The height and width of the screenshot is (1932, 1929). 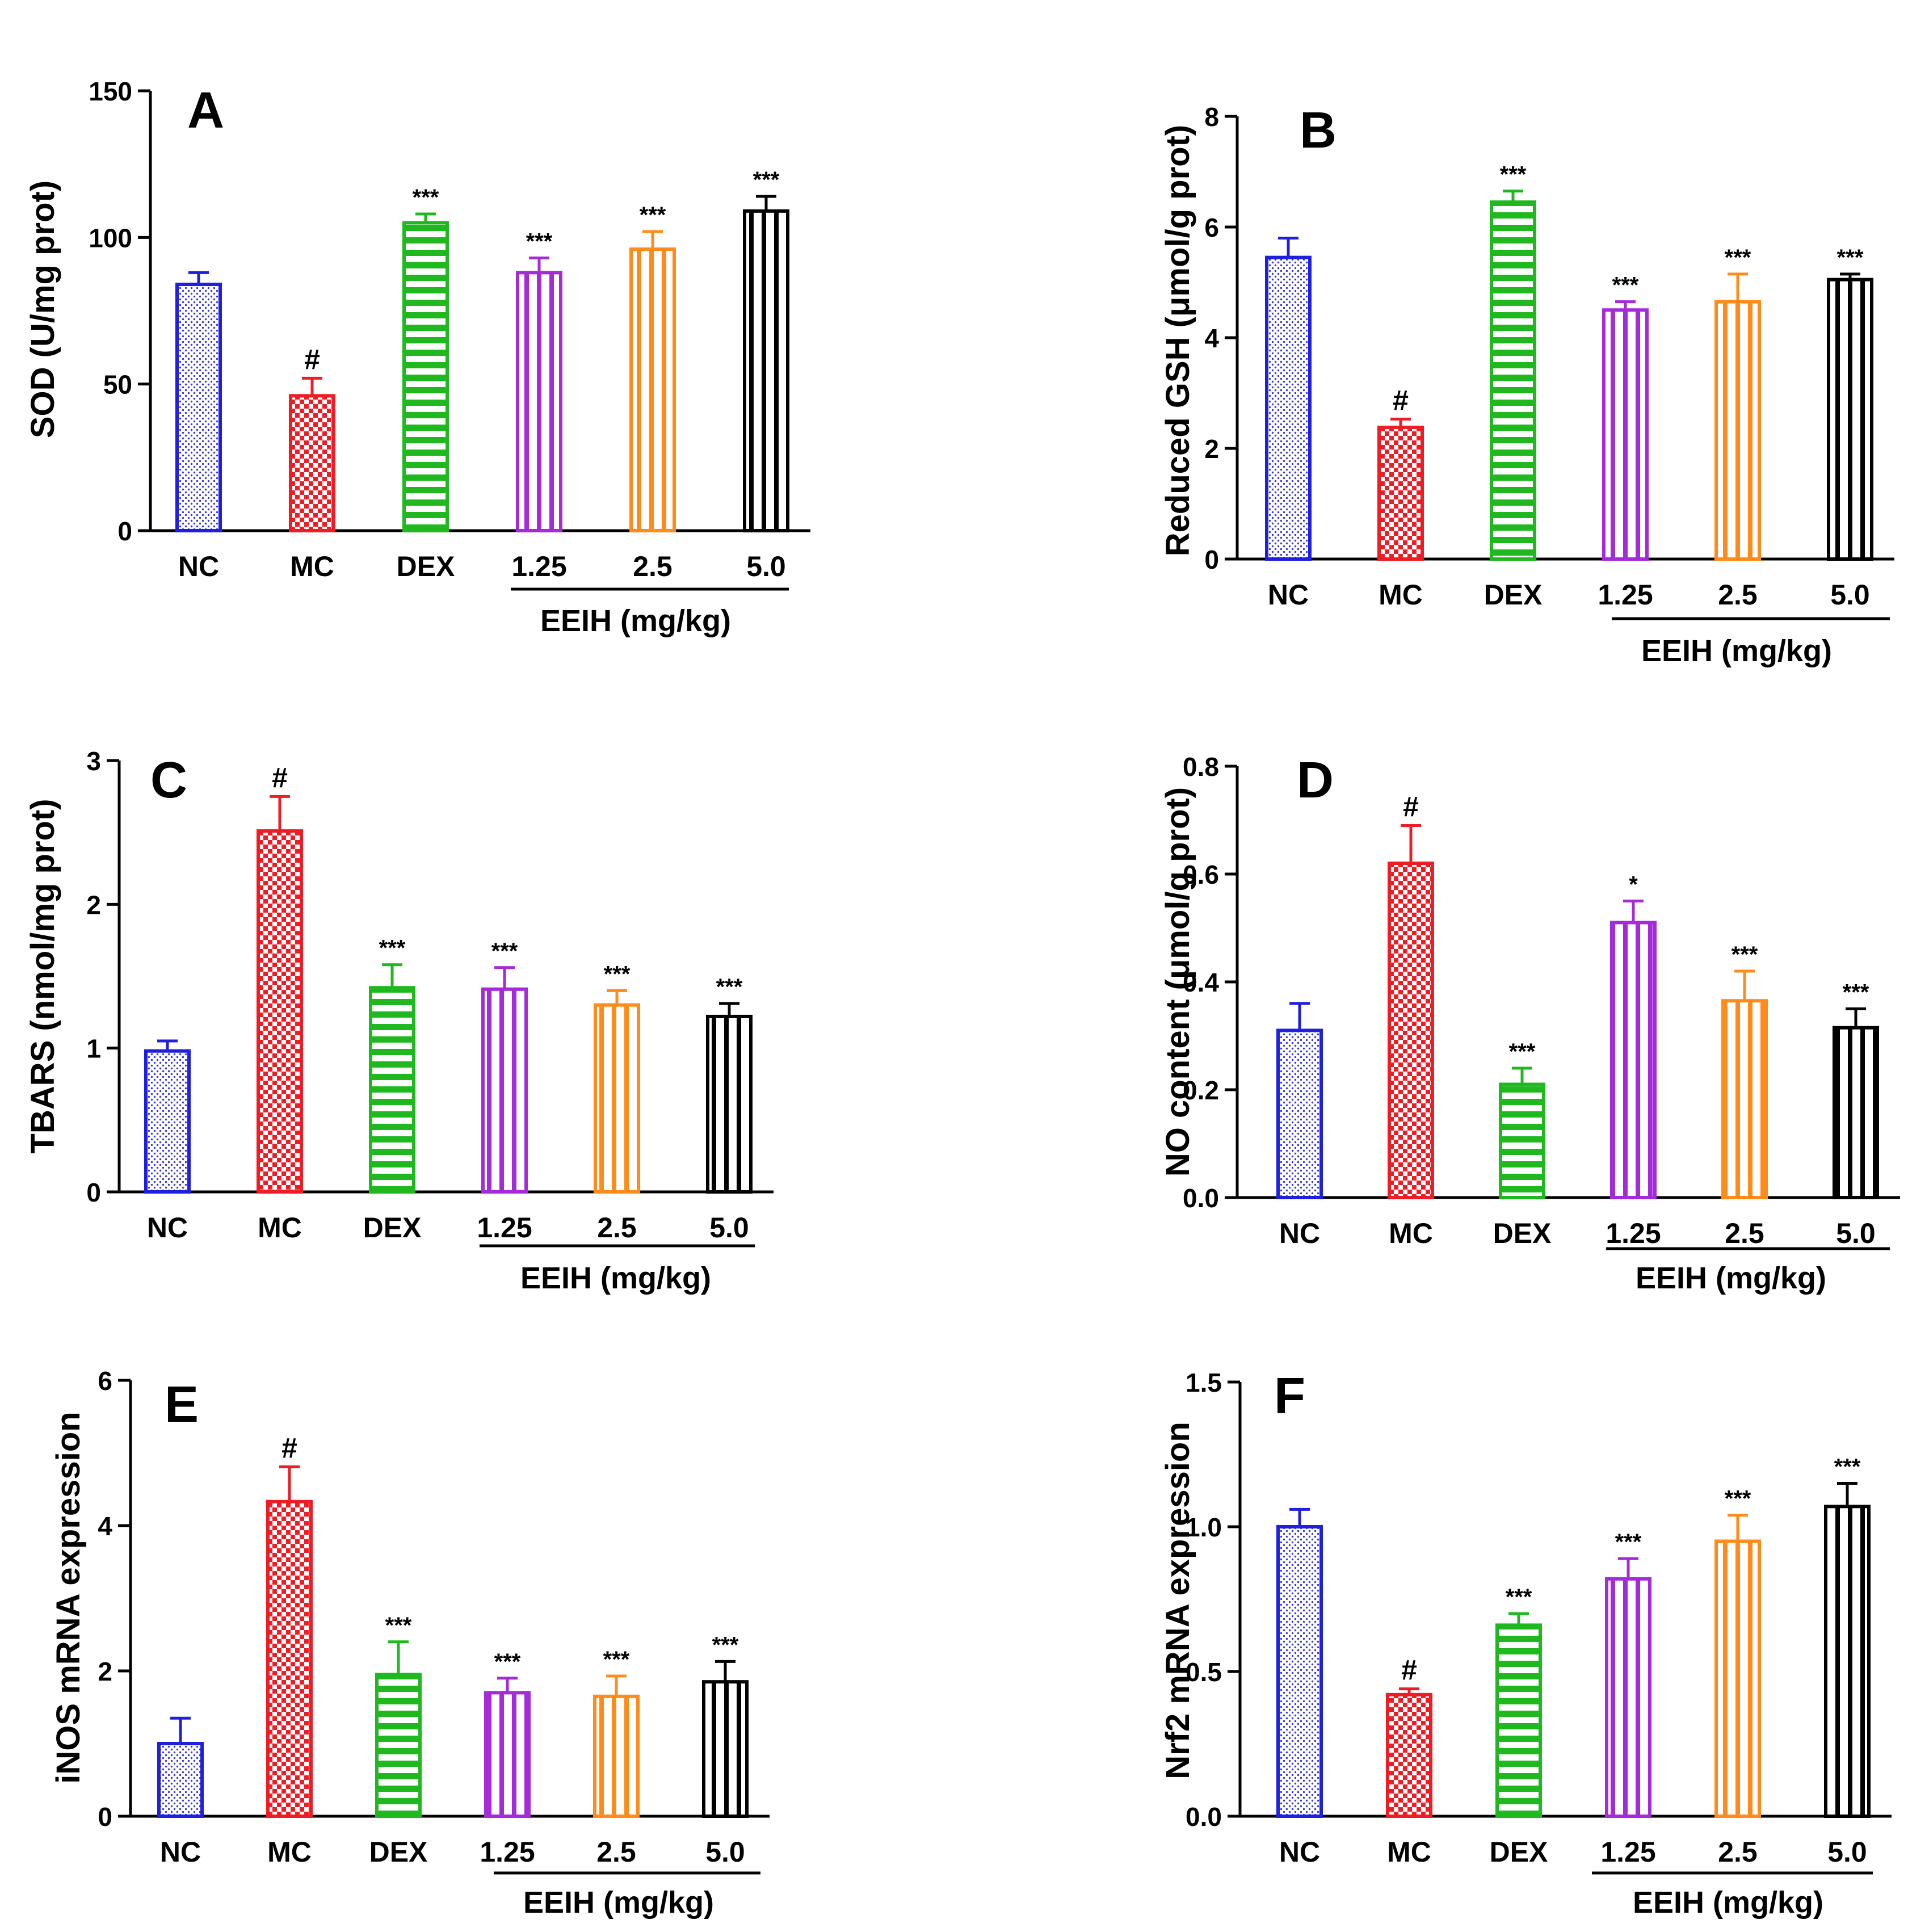 What do you see at coordinates (1201, 1090) in the screenshot?
I see `y-tick-label: 0.2` at bounding box center [1201, 1090].